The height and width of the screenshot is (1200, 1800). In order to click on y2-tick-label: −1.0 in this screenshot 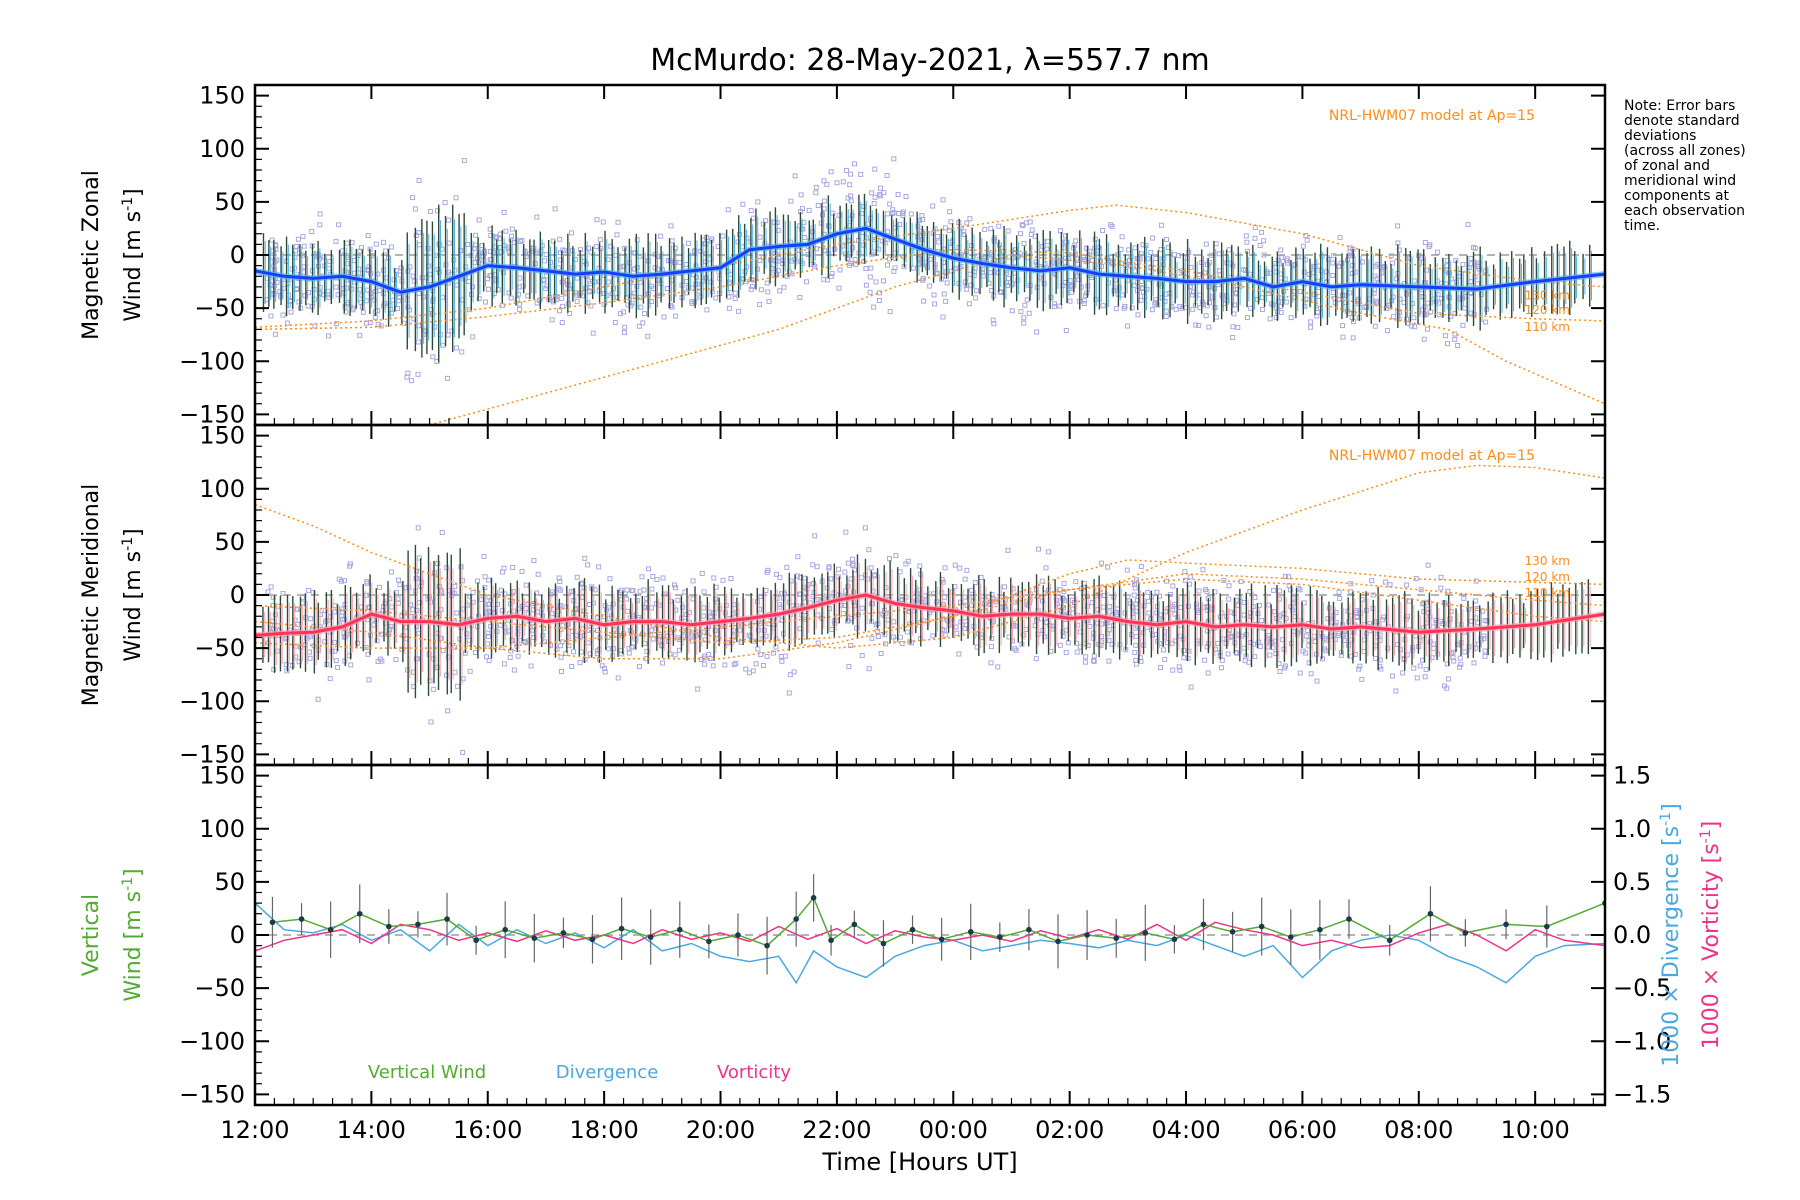, I will do `click(1642, 1041)`.